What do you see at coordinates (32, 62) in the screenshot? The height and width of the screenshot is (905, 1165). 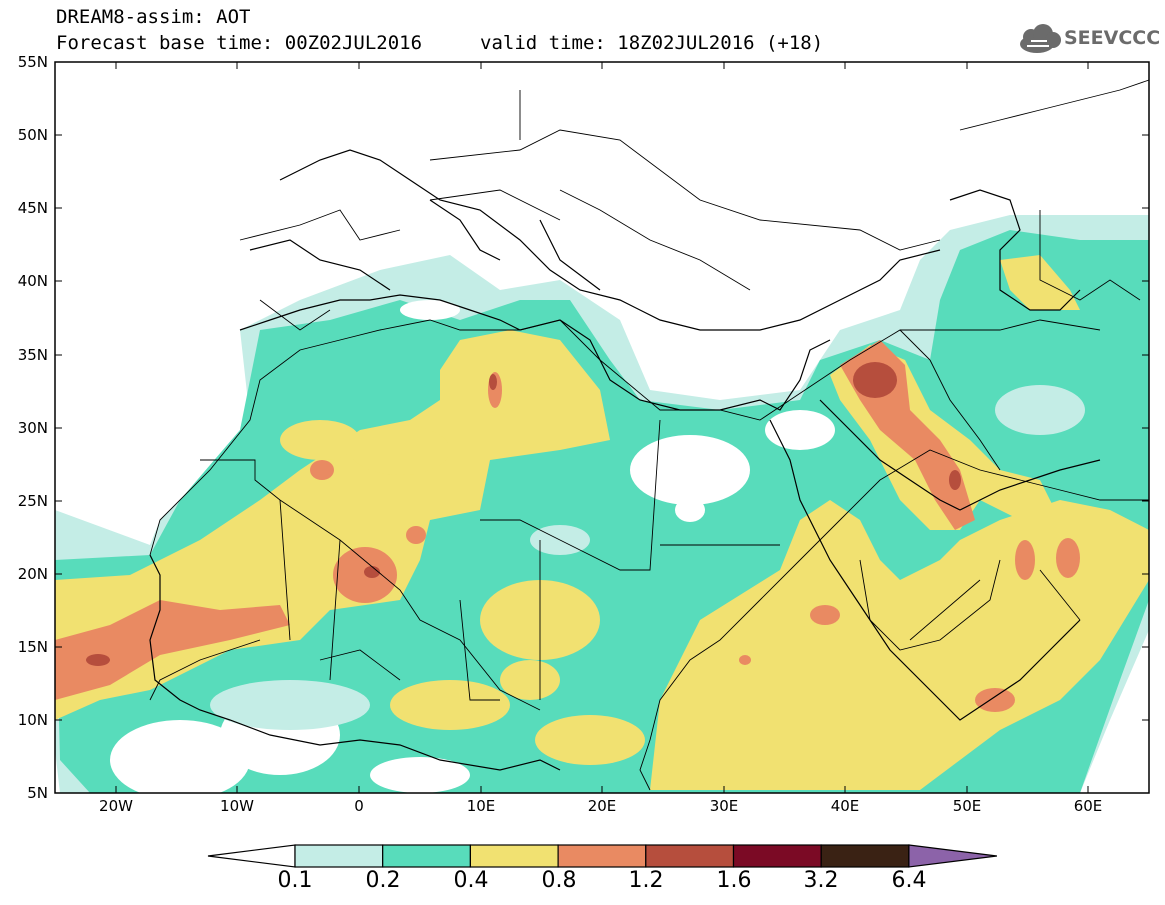 I see `lat-label: 55N` at bounding box center [32, 62].